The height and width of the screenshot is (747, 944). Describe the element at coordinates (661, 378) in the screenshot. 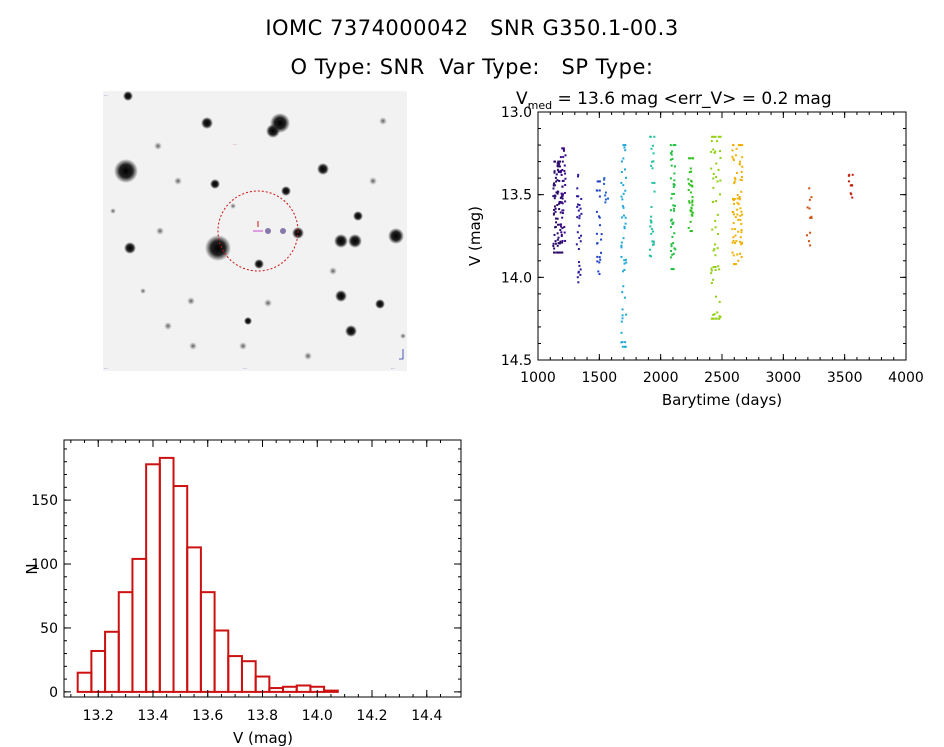

I see `x-tick-label-2: 2000` at that location.